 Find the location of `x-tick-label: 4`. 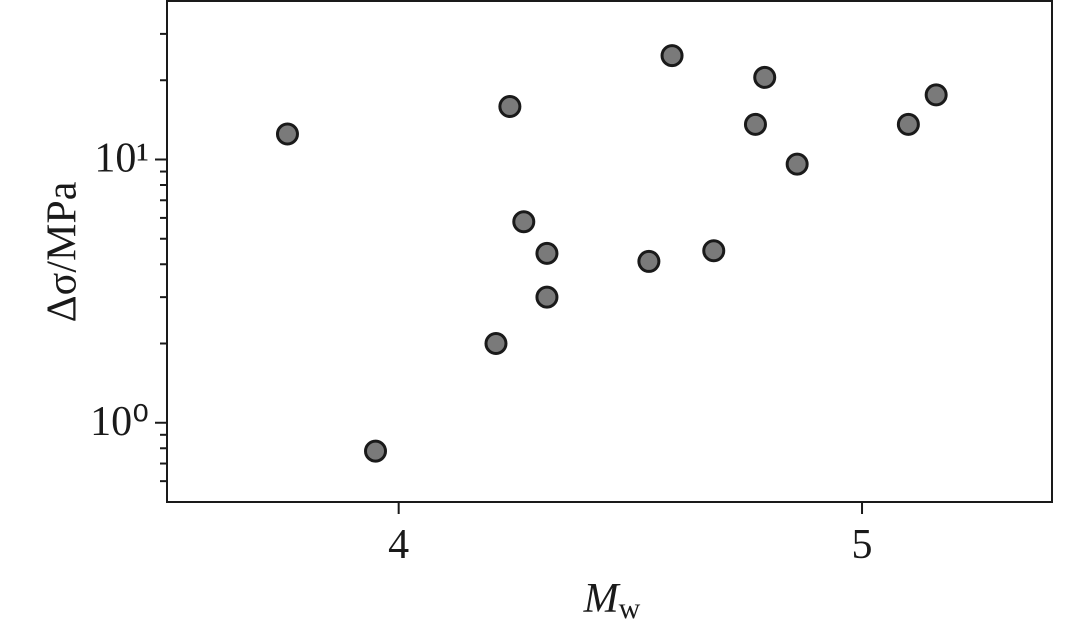

x-tick-label: 4 is located at coordinates (398, 545).